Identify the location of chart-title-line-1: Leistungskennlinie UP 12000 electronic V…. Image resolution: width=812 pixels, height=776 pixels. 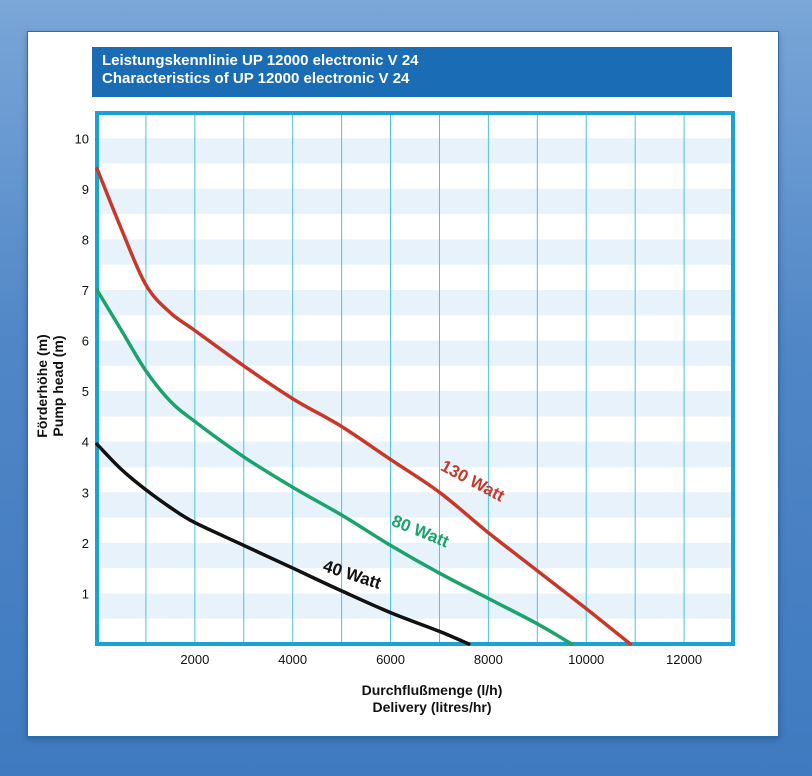
(260, 60).